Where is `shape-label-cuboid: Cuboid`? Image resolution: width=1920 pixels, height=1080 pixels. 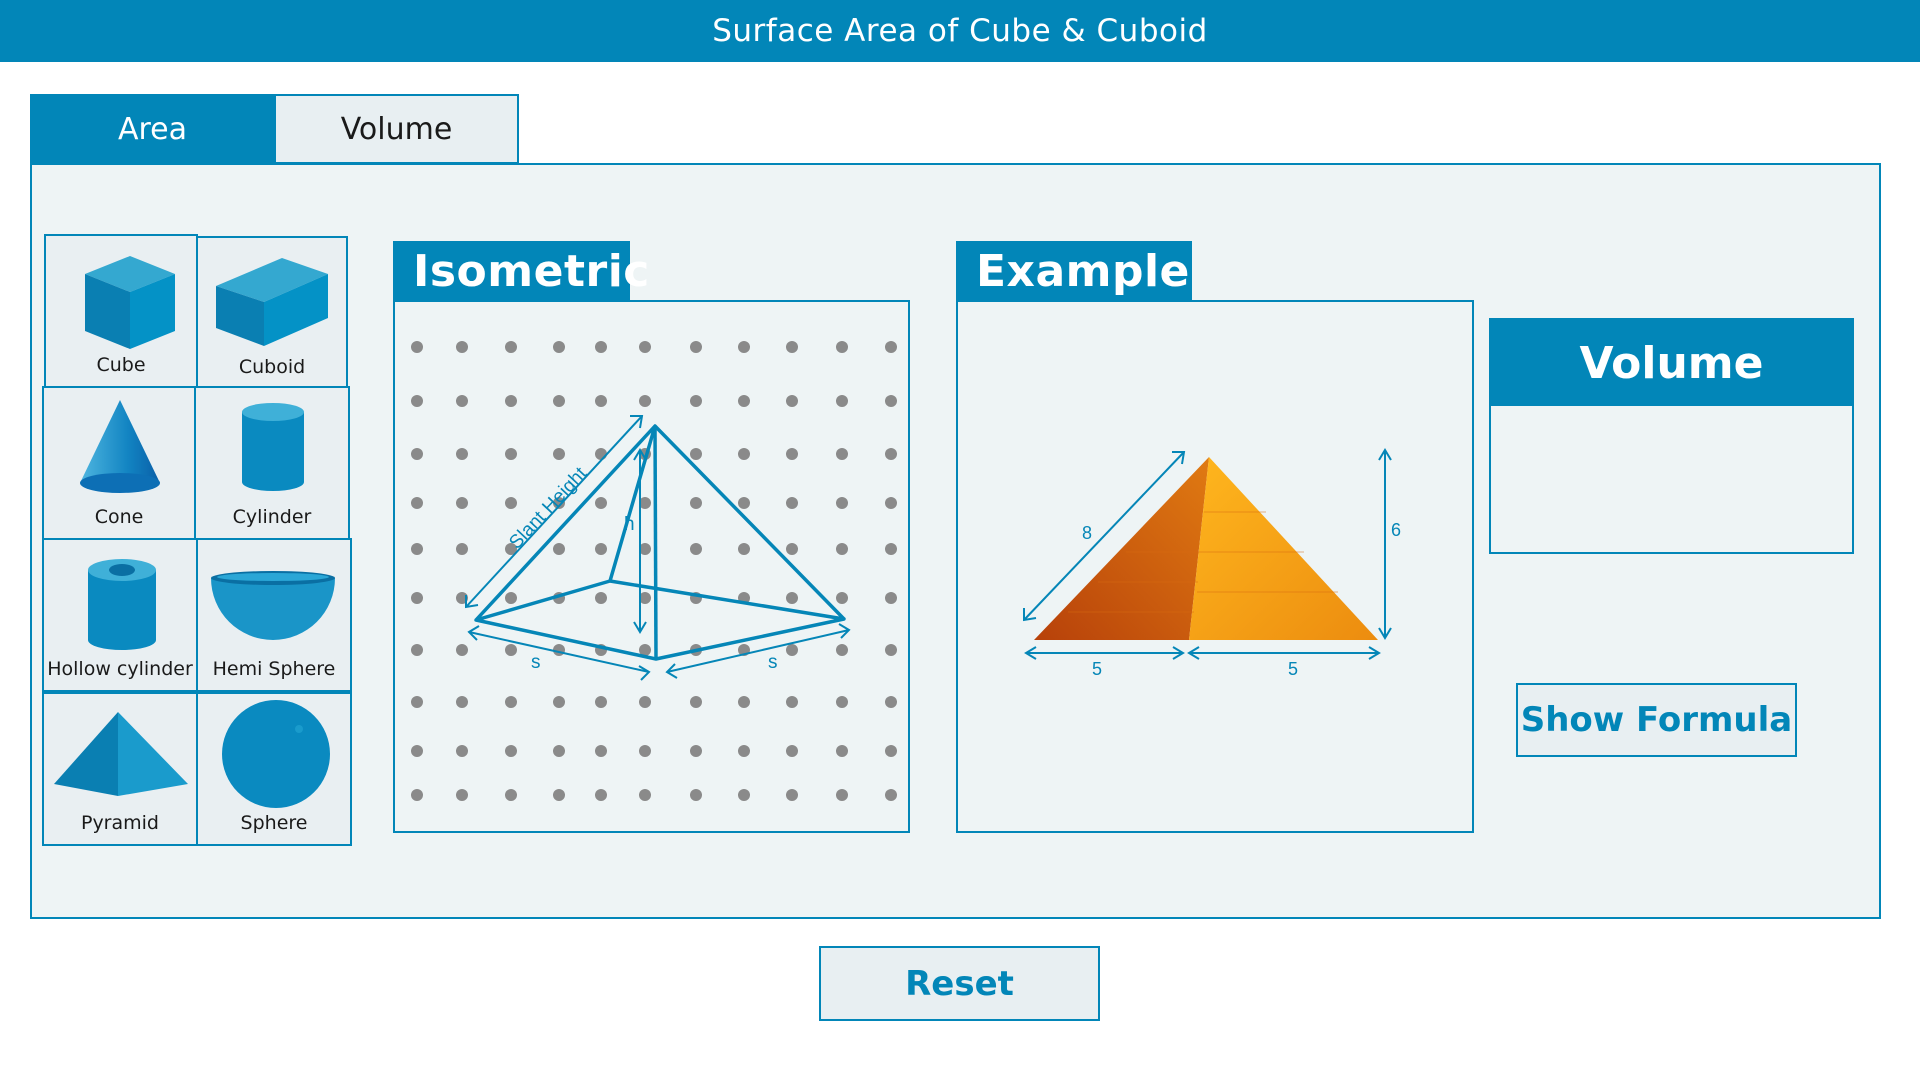 shape-label-cuboid: Cuboid is located at coordinates (272, 367).